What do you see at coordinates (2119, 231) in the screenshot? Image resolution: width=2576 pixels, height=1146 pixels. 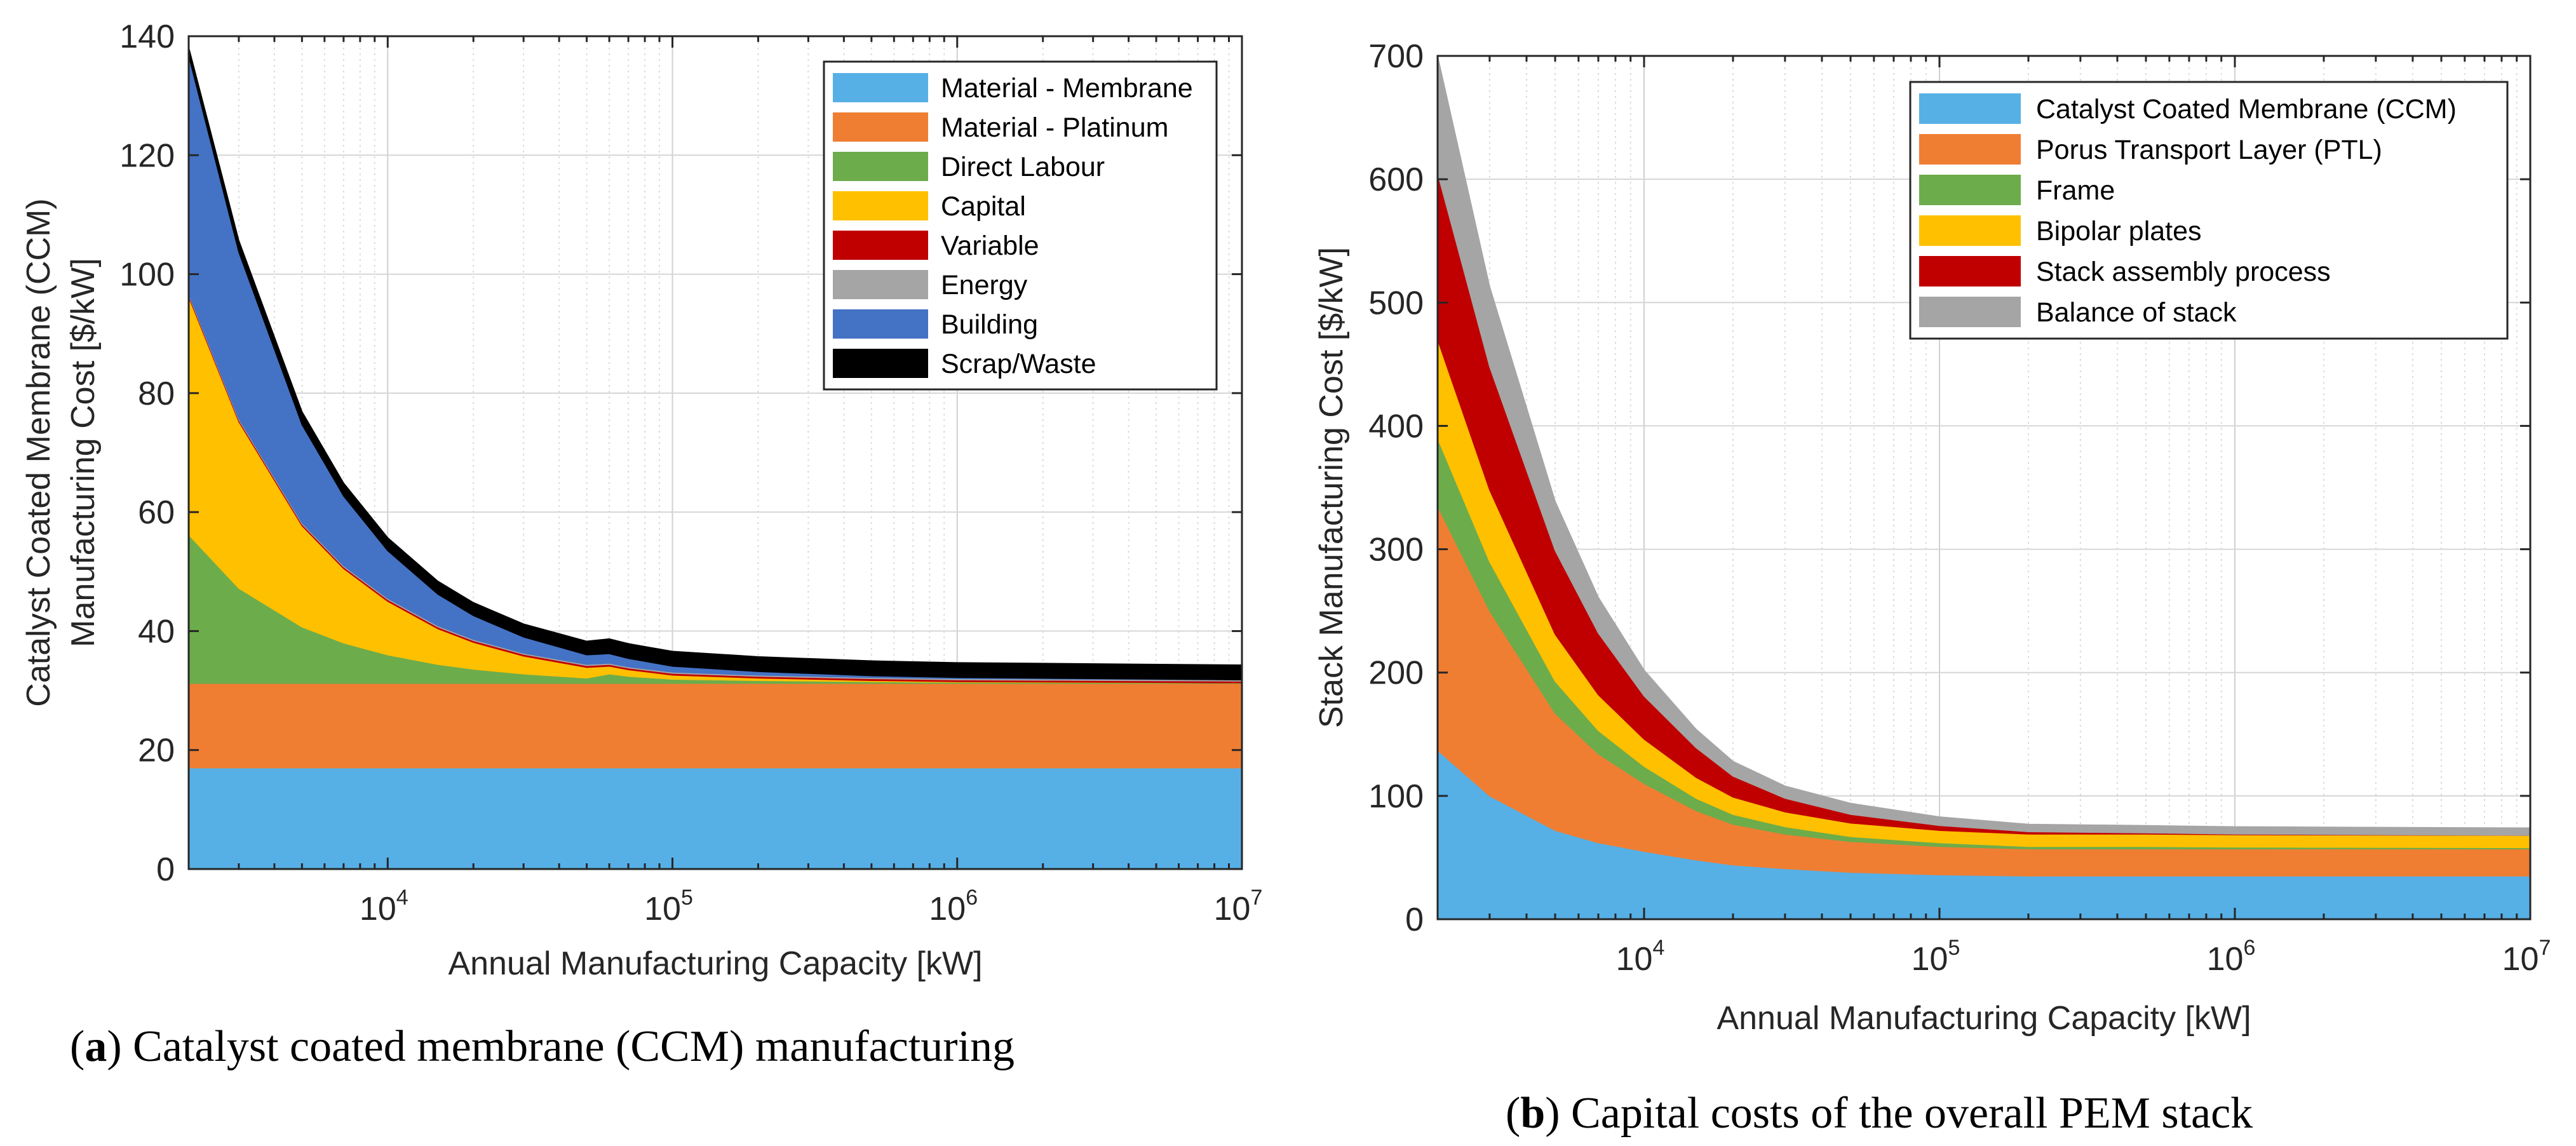 I see `legend-label-bipolar-plates: Bipolar plates` at bounding box center [2119, 231].